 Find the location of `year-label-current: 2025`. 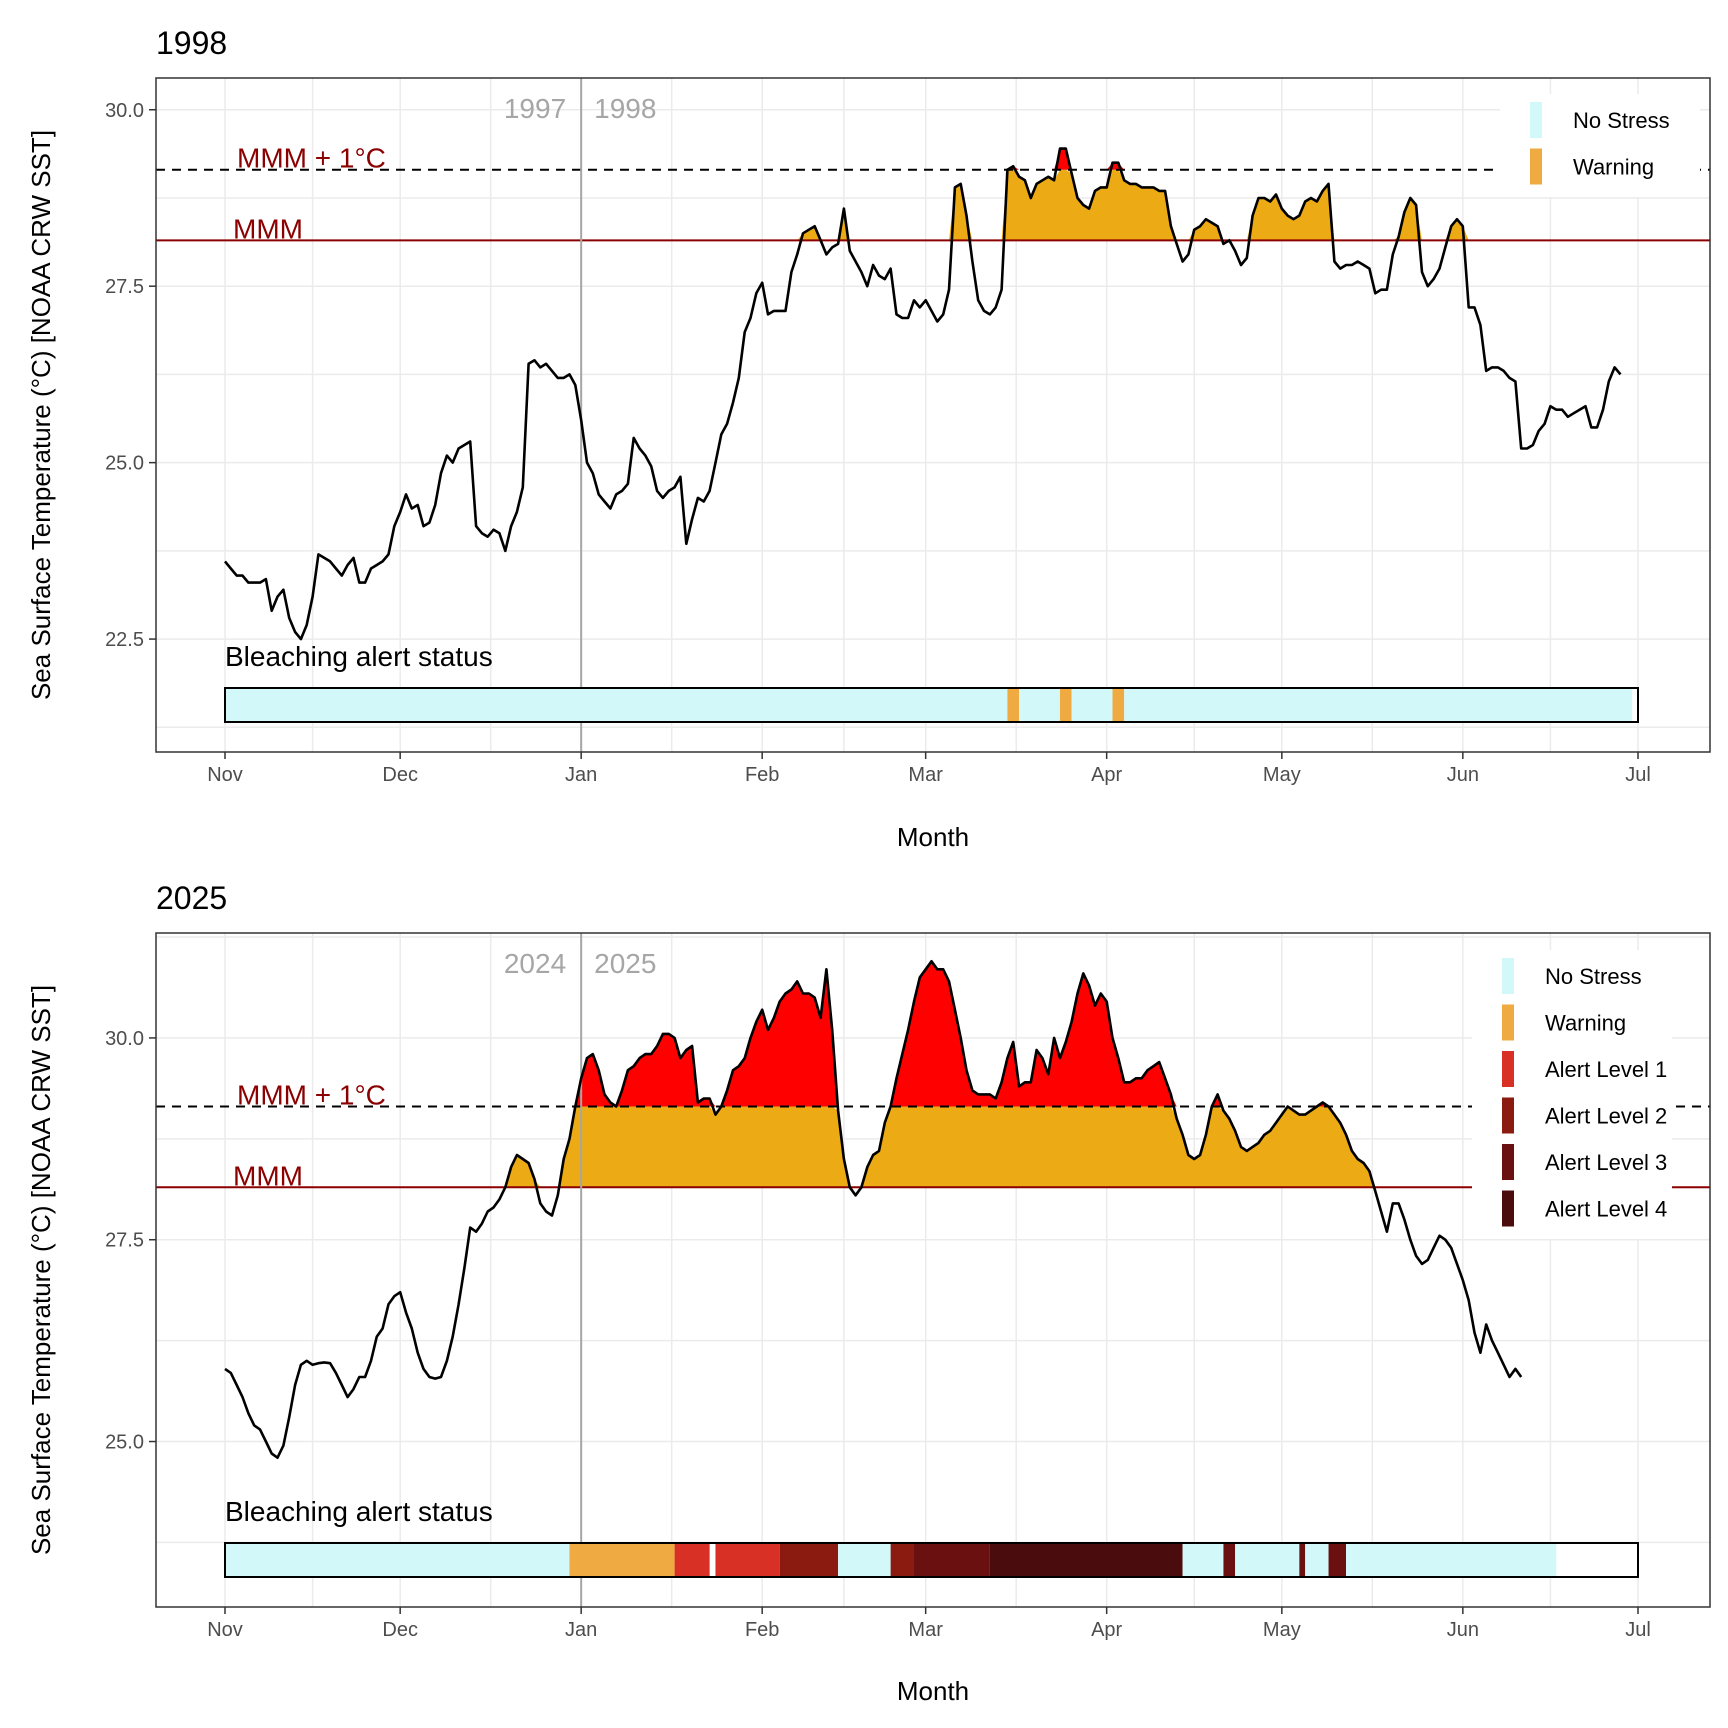

year-label-current: 2025 is located at coordinates (625, 963).